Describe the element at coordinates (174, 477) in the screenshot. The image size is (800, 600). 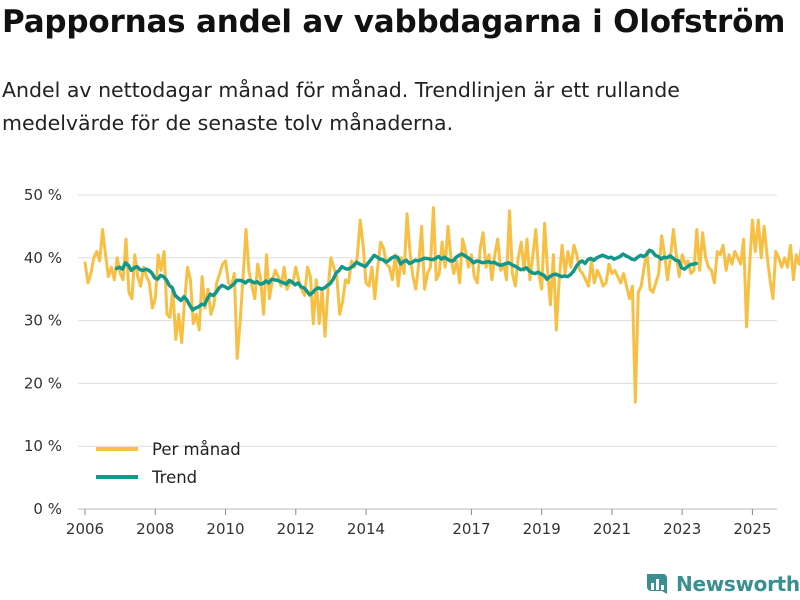
I see `legend-label-trend: Trend` at that location.